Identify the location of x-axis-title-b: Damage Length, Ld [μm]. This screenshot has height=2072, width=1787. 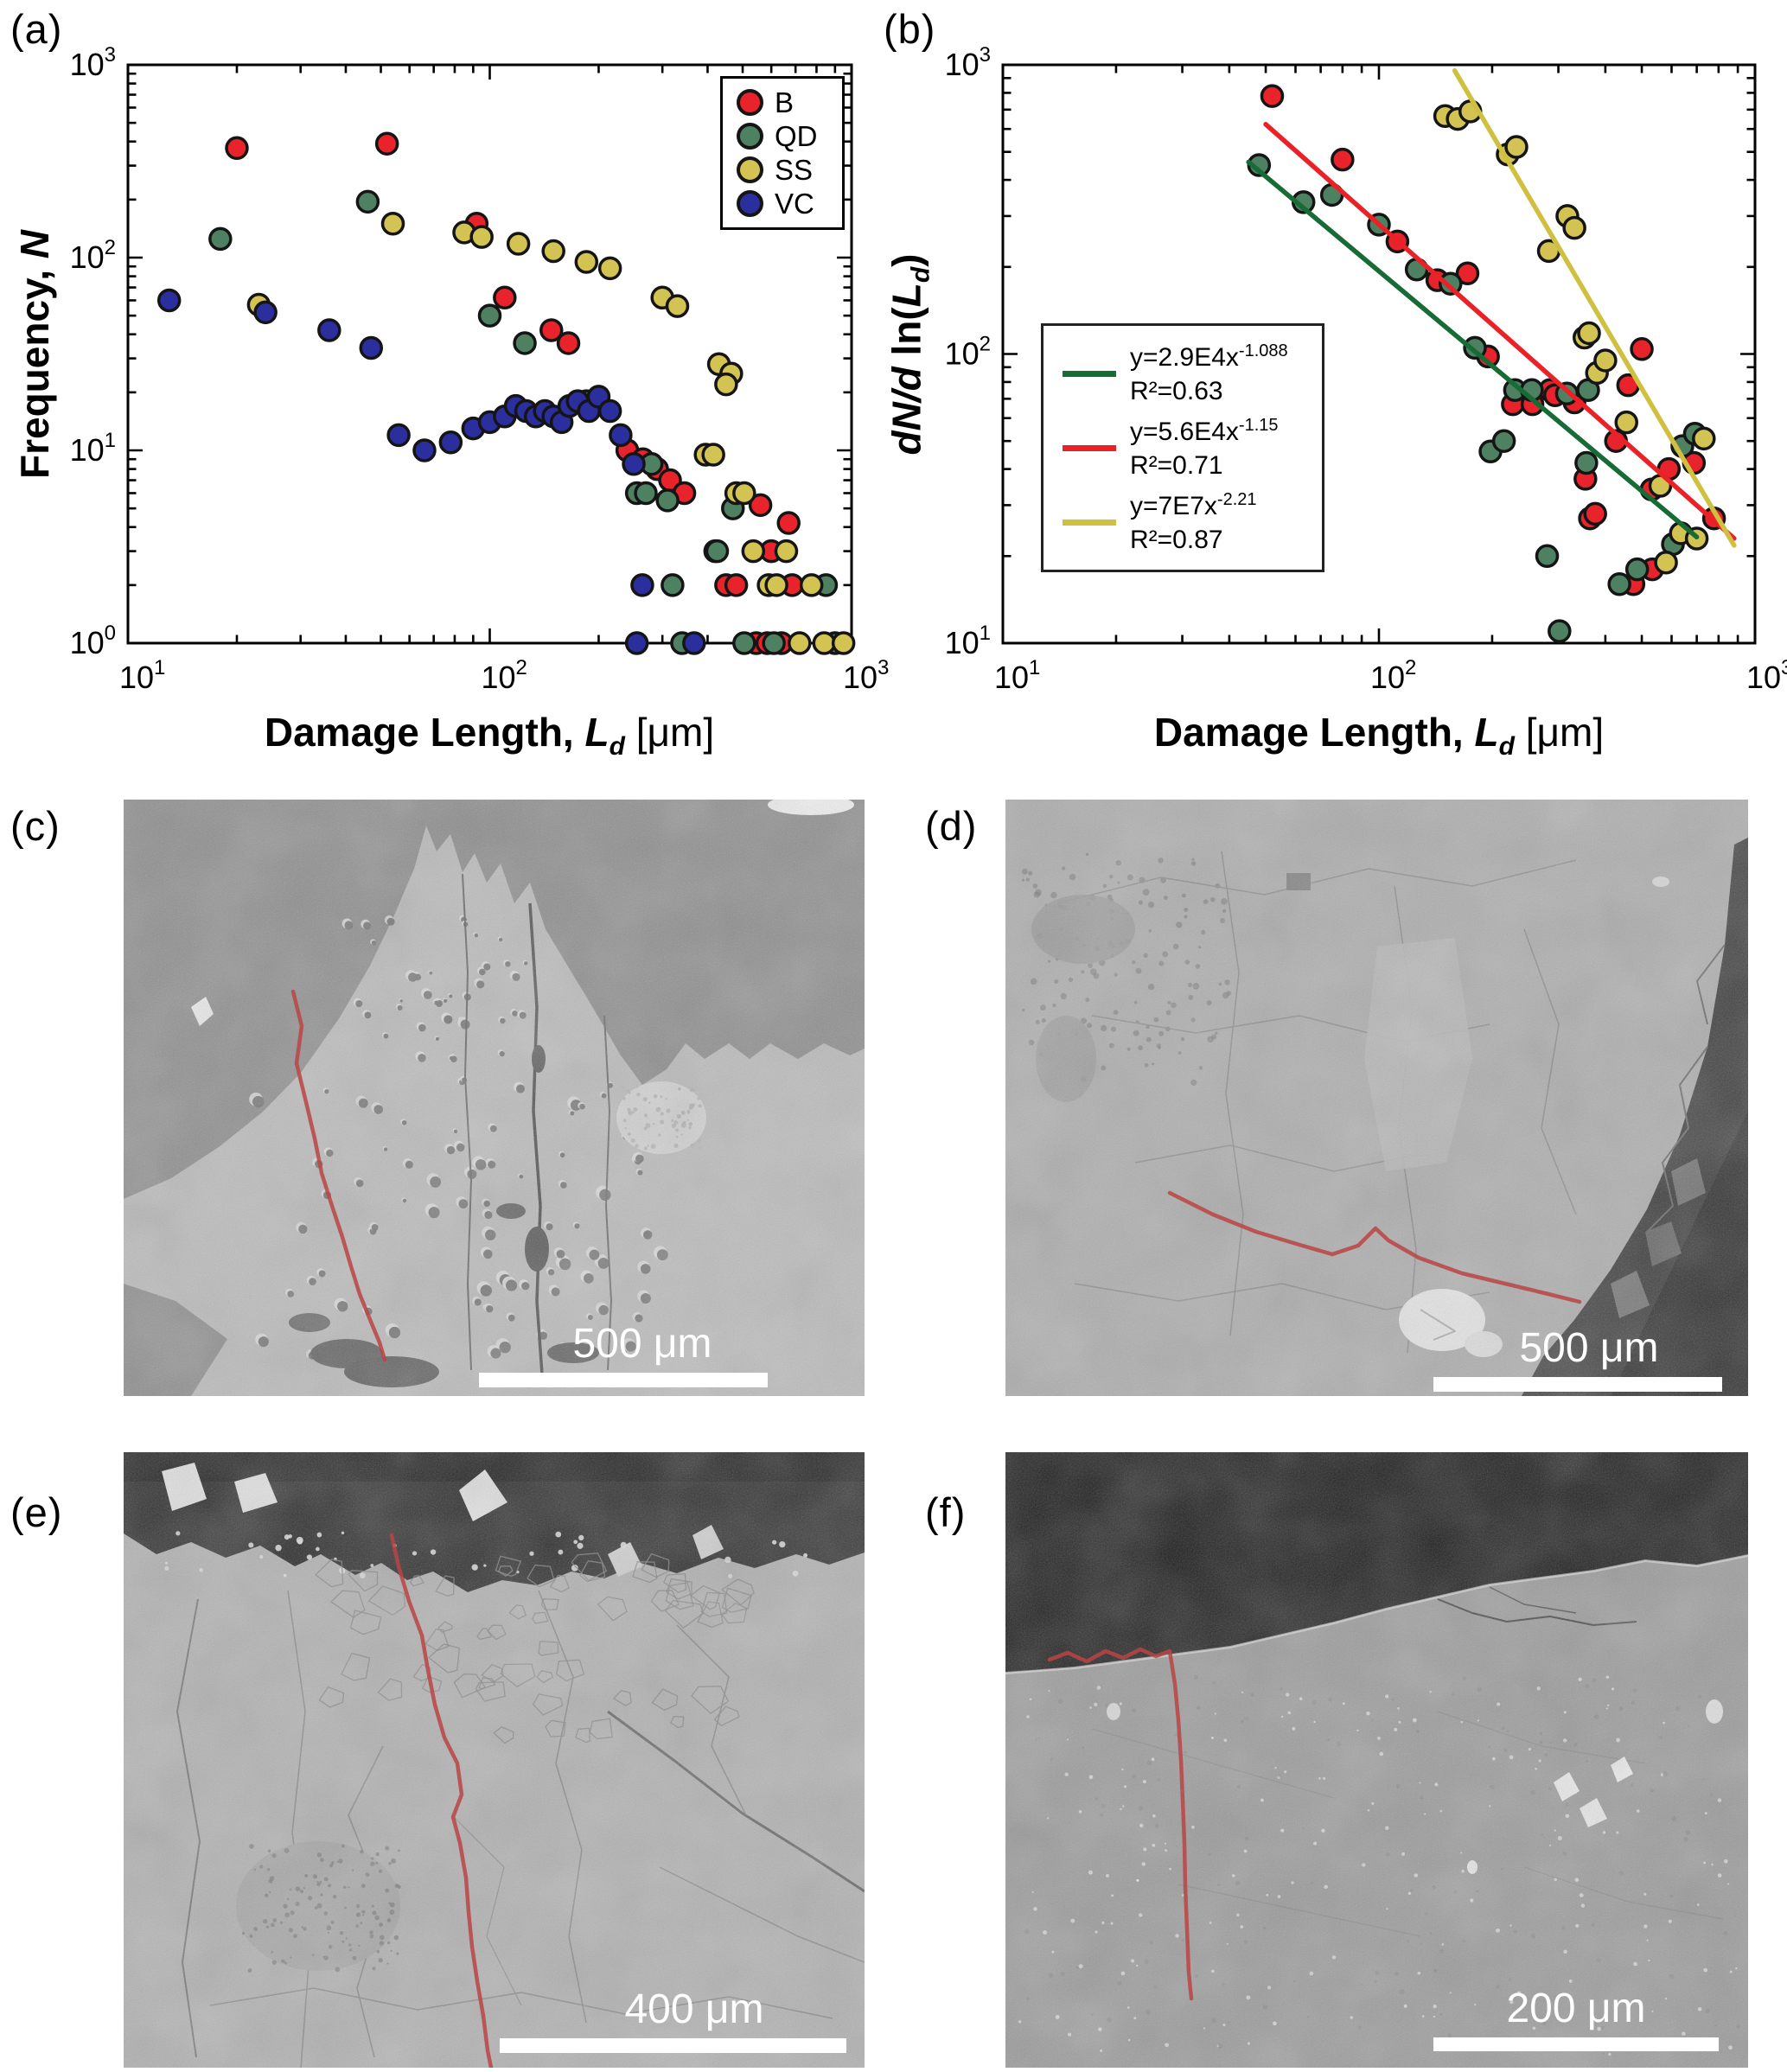
(1379, 736).